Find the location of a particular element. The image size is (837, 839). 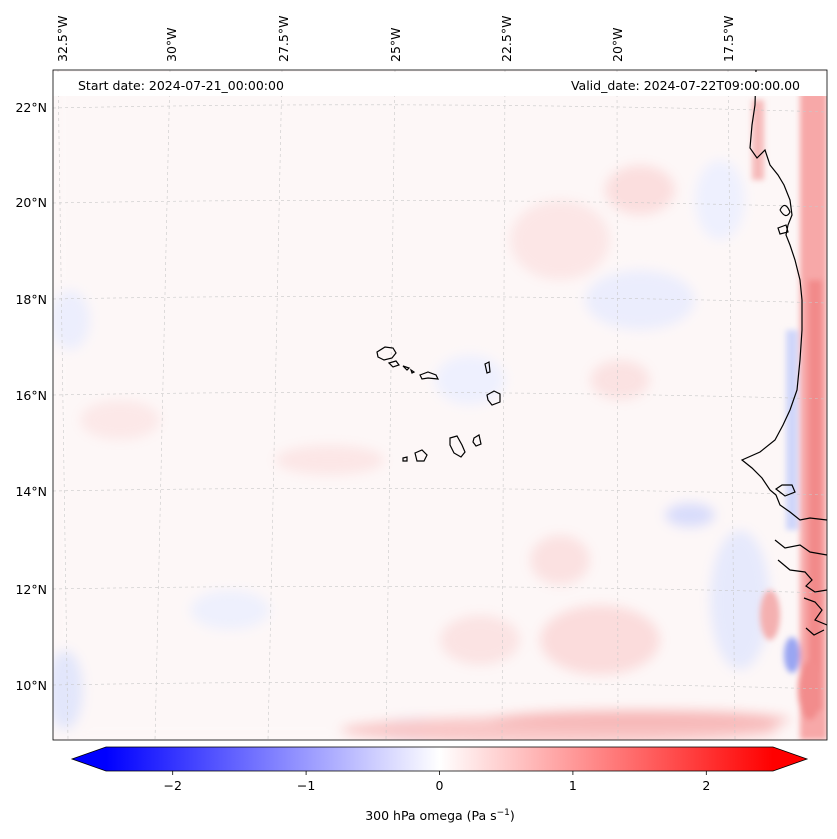

valid-date-label: Valid_date: 2024-07-22T09:00:00.00 is located at coordinates (685, 85).